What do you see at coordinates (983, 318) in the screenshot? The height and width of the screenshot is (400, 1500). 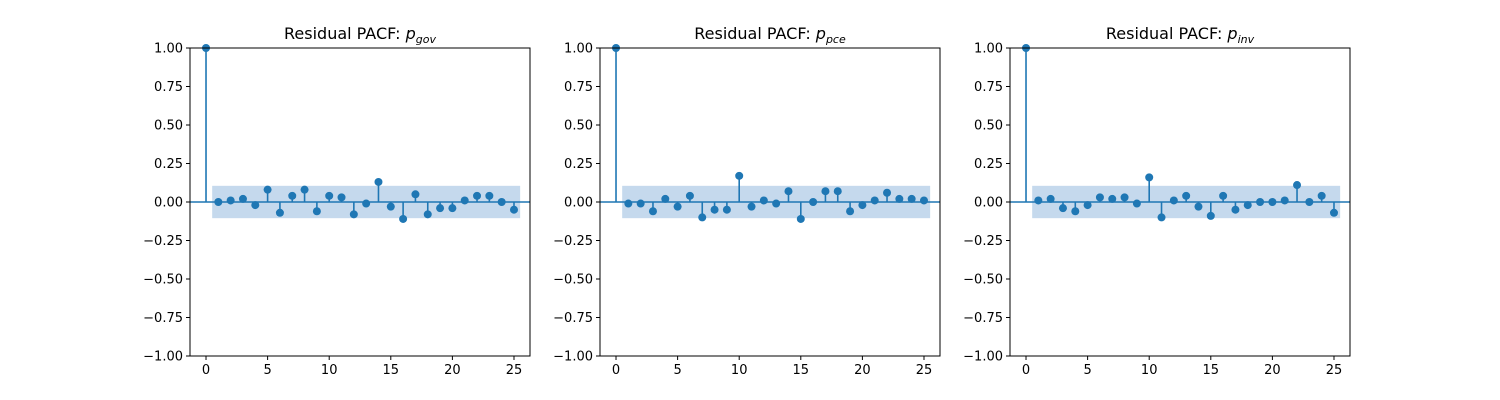 I see `inv-ytick-label: −0.75` at bounding box center [983, 318].